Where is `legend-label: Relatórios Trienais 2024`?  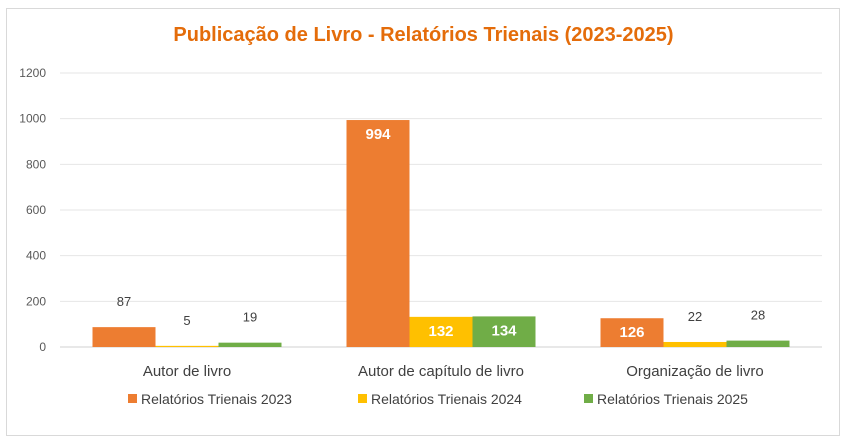 legend-label: Relatórios Trienais 2024 is located at coordinates (446, 399).